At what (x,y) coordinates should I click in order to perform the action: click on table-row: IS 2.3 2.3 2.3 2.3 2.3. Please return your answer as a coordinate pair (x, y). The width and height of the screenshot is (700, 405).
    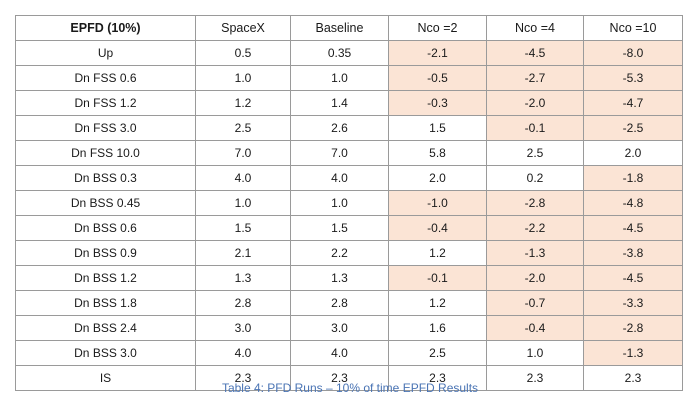
    Looking at the image, I should click on (349, 378).